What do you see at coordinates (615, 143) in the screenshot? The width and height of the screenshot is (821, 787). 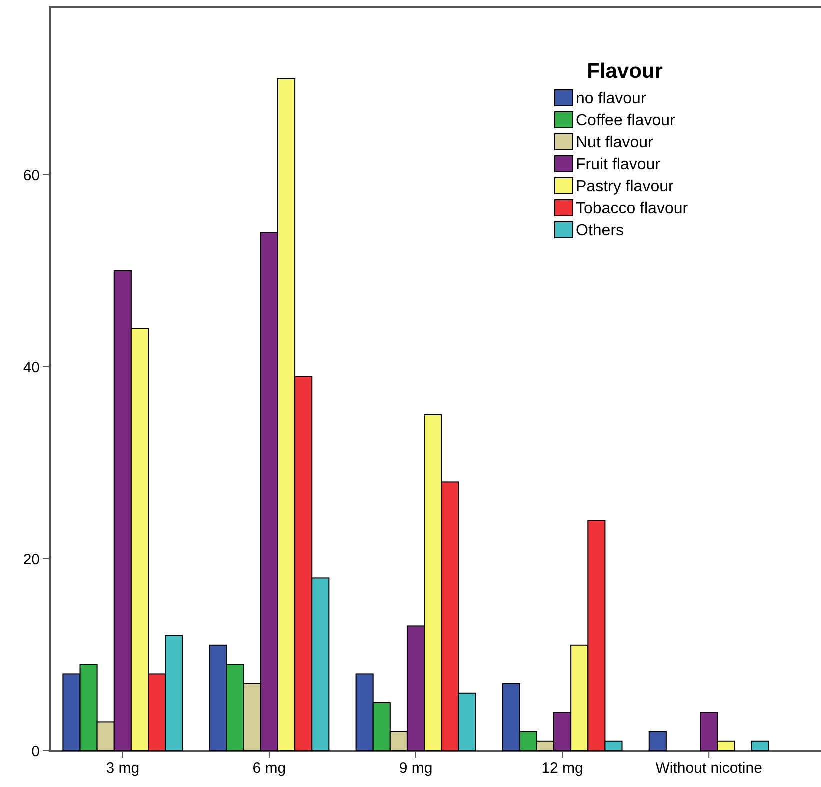 I see `legend-label: Nut flavour` at bounding box center [615, 143].